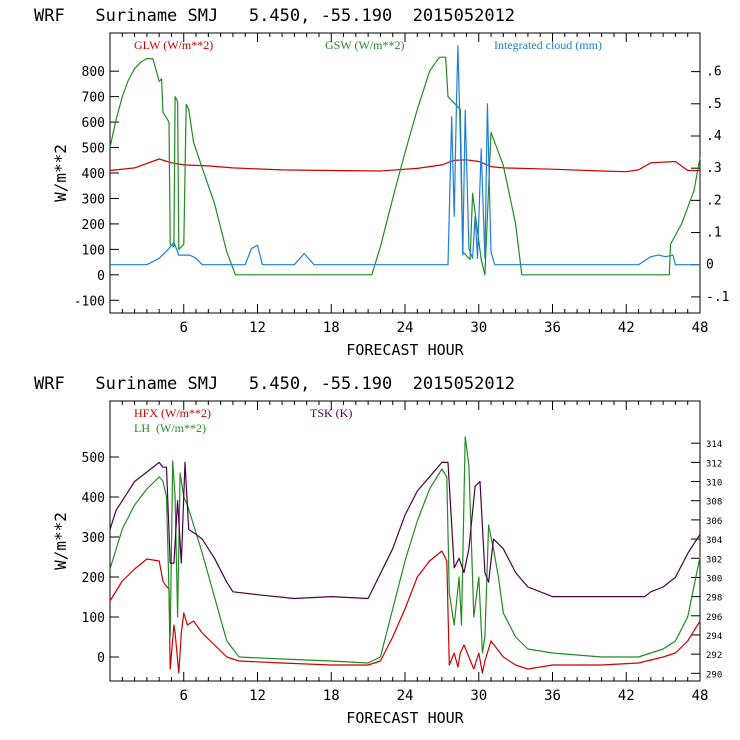 This screenshot has width=740, height=740. I want to click on y2-tick-label: 298, so click(714, 599).